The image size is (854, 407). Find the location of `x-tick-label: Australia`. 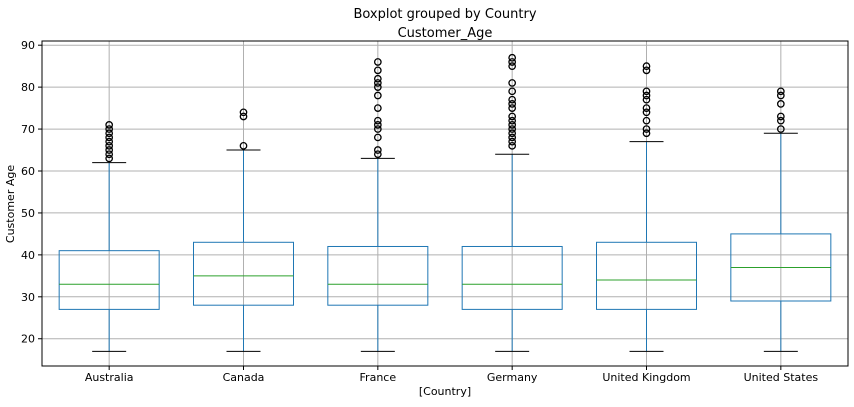

x-tick-label: Australia is located at coordinates (109, 377).